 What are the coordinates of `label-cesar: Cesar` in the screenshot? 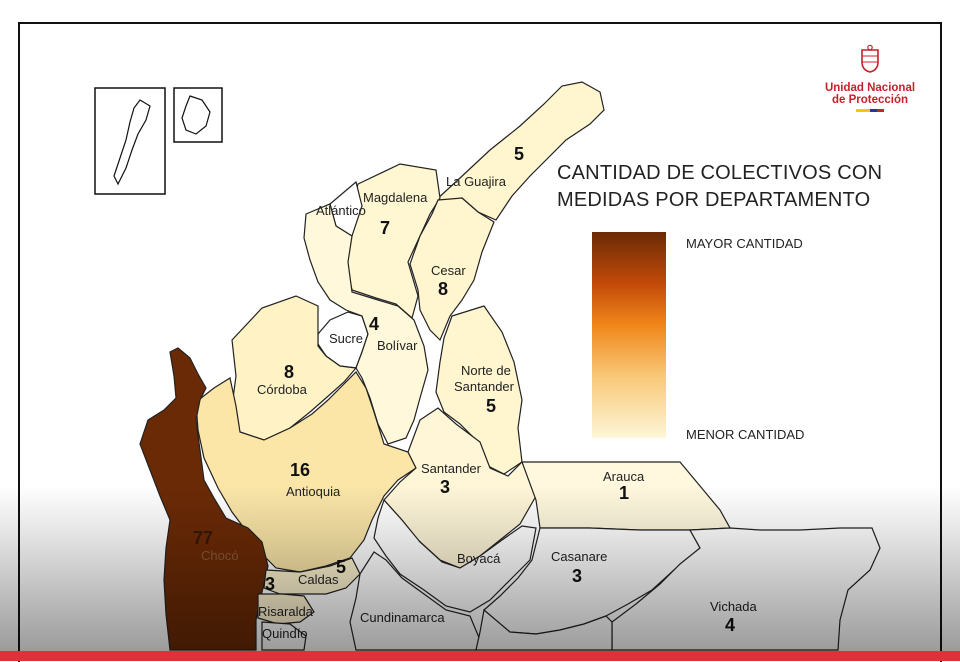 It's located at (448, 270).